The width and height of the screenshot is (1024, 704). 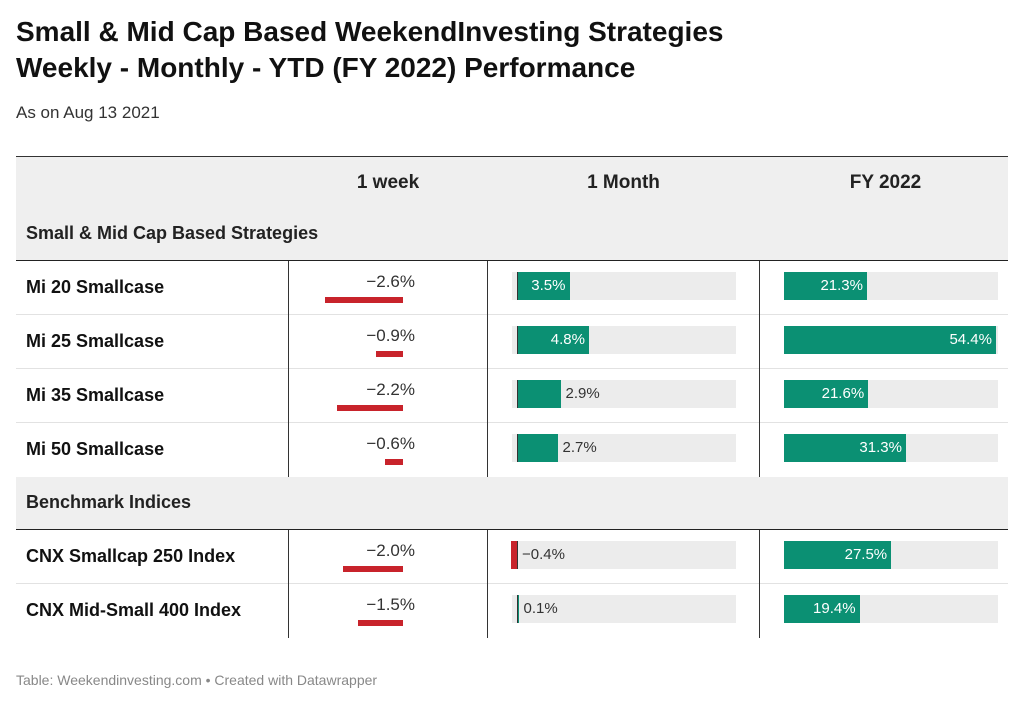 What do you see at coordinates (388, 182) in the screenshot?
I see `column-header-week: 1 week` at bounding box center [388, 182].